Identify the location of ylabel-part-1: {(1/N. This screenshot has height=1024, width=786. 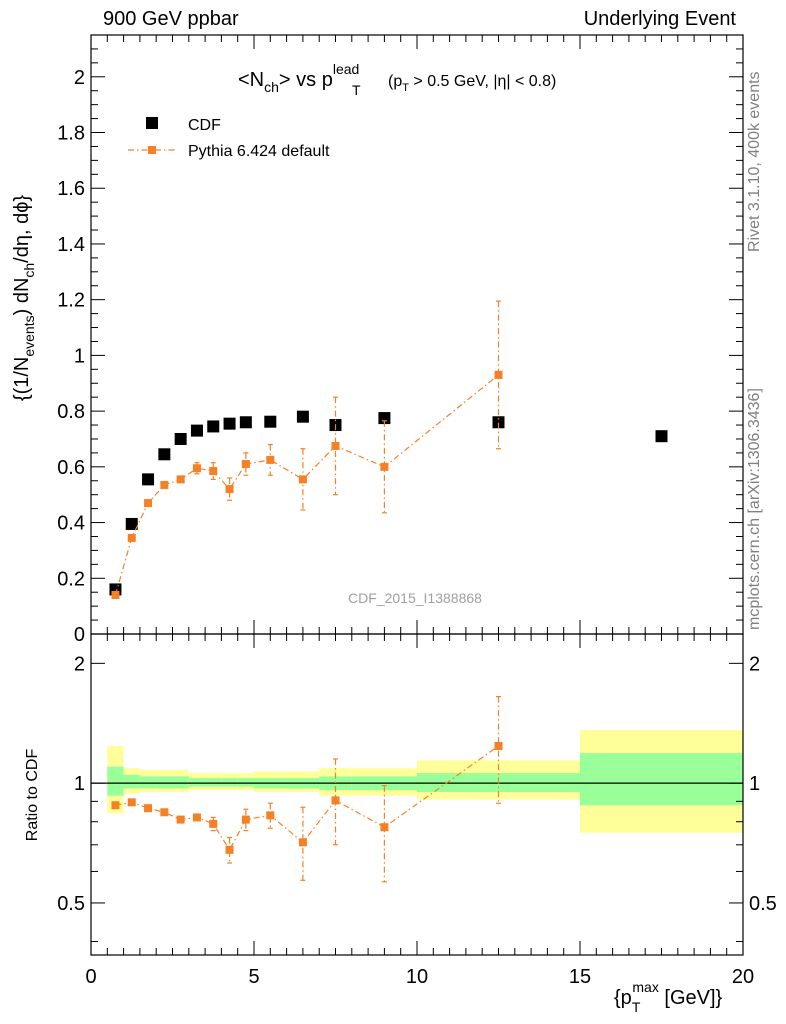
(22, 379).